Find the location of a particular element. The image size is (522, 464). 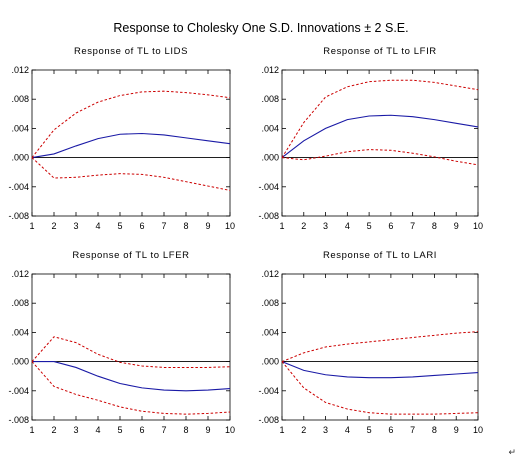

panel-title: Response of TL to LARI is located at coordinates (380, 255).